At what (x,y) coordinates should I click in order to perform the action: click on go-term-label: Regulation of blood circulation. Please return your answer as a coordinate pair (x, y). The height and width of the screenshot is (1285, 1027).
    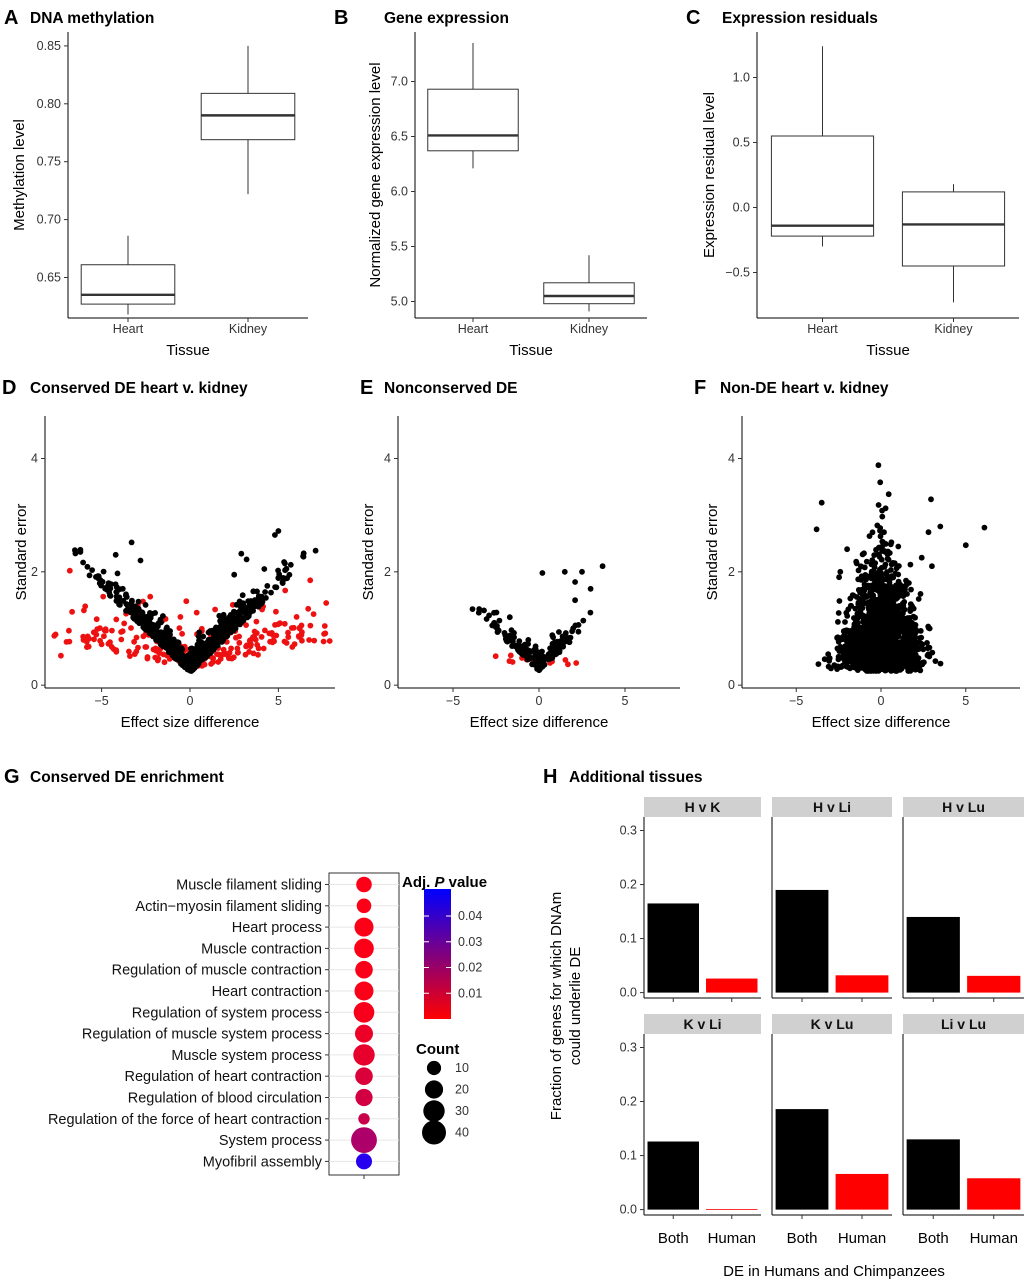
    Looking at the image, I should click on (225, 1099).